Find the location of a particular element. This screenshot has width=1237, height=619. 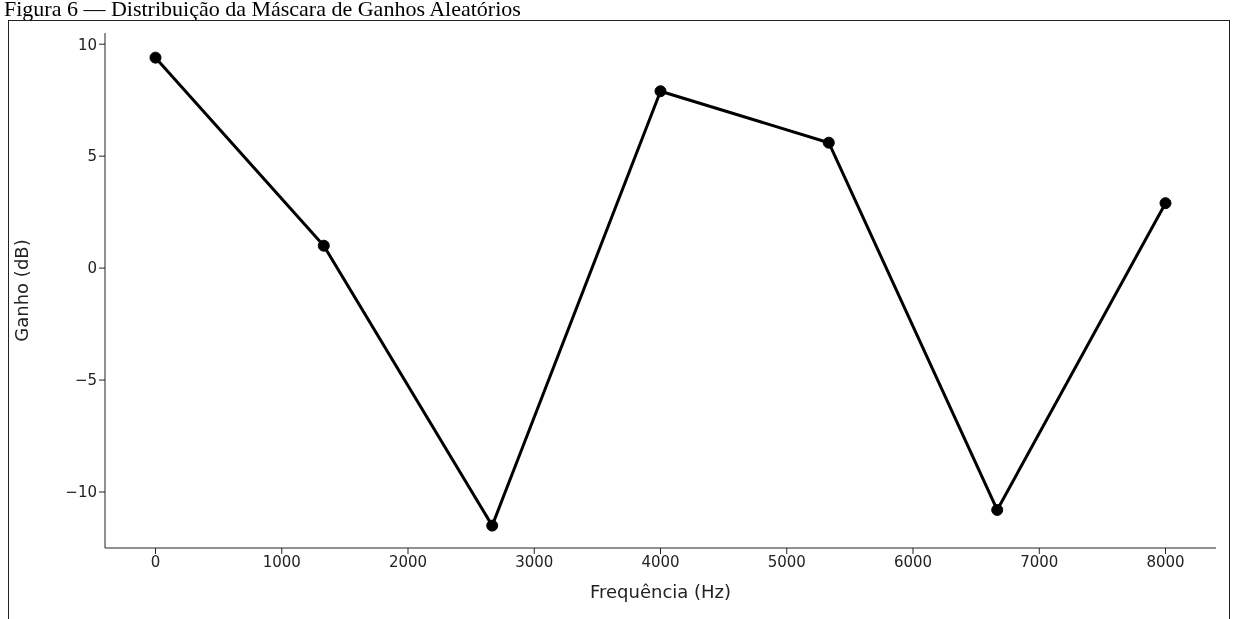

x-tick-label: 5000 is located at coordinates (786, 561).